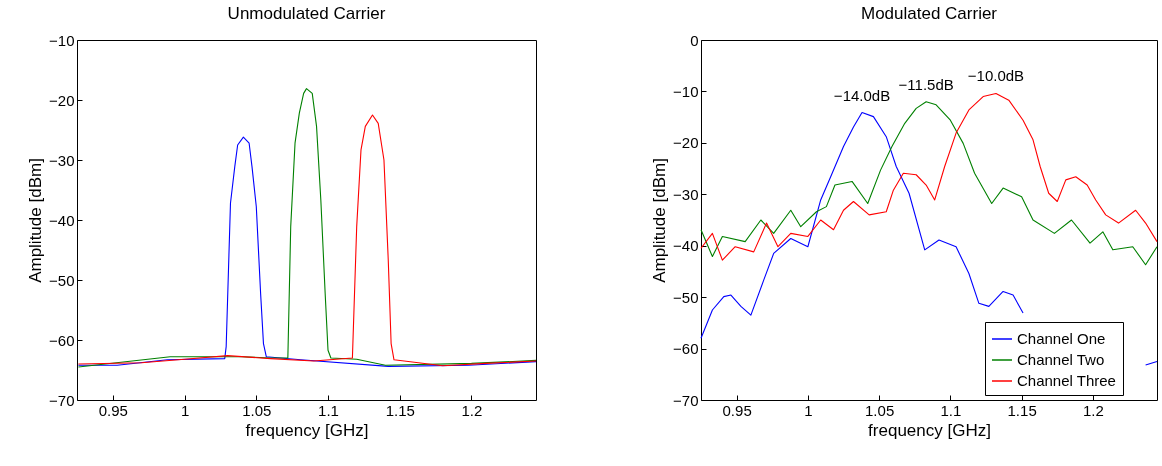 This screenshot has height=466, width=1162. I want to click on legend-label: Channel Three, so click(1066, 380).